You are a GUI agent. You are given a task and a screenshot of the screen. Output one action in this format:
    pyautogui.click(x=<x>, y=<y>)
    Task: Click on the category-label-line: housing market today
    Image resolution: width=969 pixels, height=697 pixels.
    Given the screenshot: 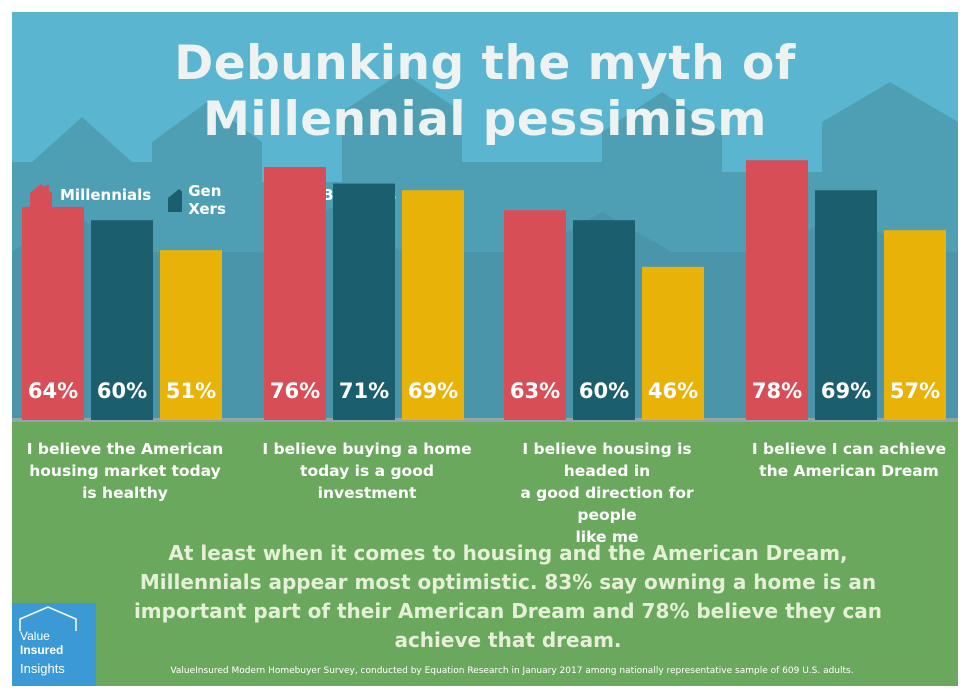 What is the action you would take?
    pyautogui.click(x=125, y=471)
    